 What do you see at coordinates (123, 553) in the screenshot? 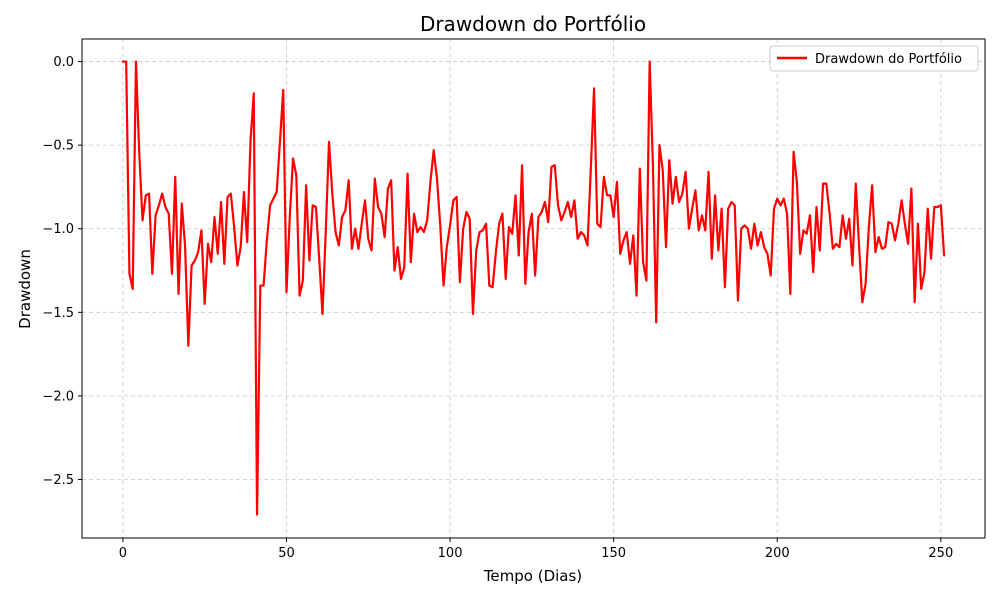
I see `x-tick-label: 0` at bounding box center [123, 553].